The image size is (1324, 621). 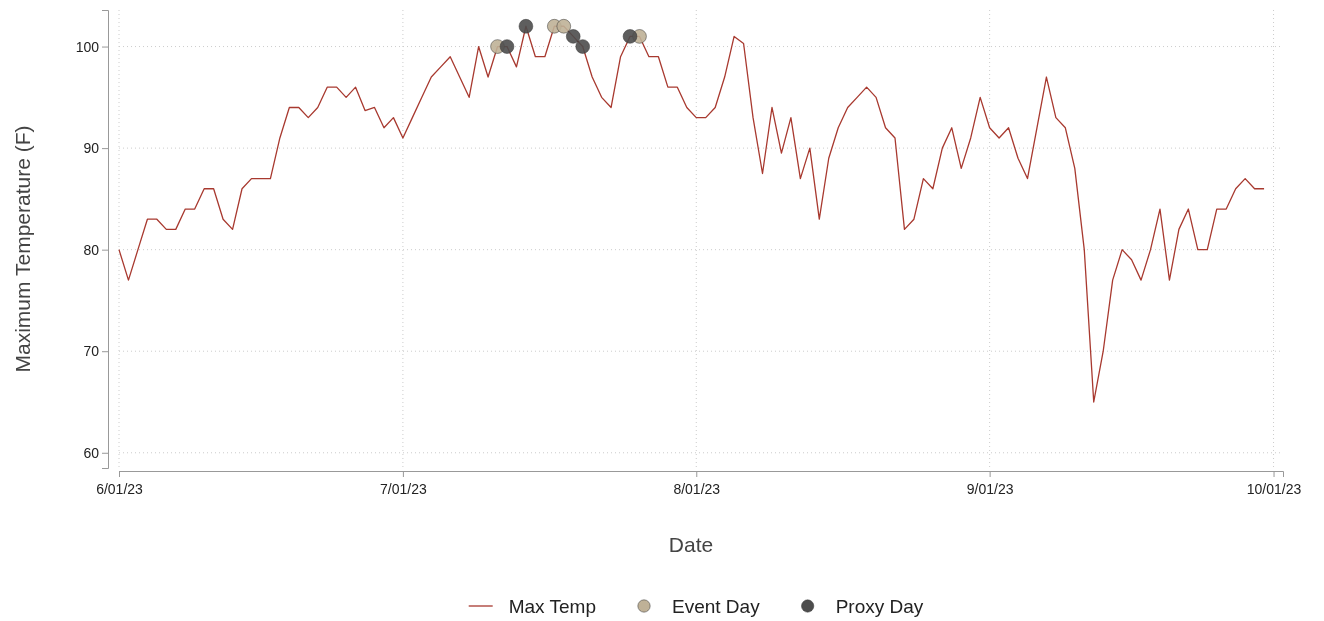 What do you see at coordinates (716, 606) in the screenshot?
I see `legend-label: Event Day` at bounding box center [716, 606].